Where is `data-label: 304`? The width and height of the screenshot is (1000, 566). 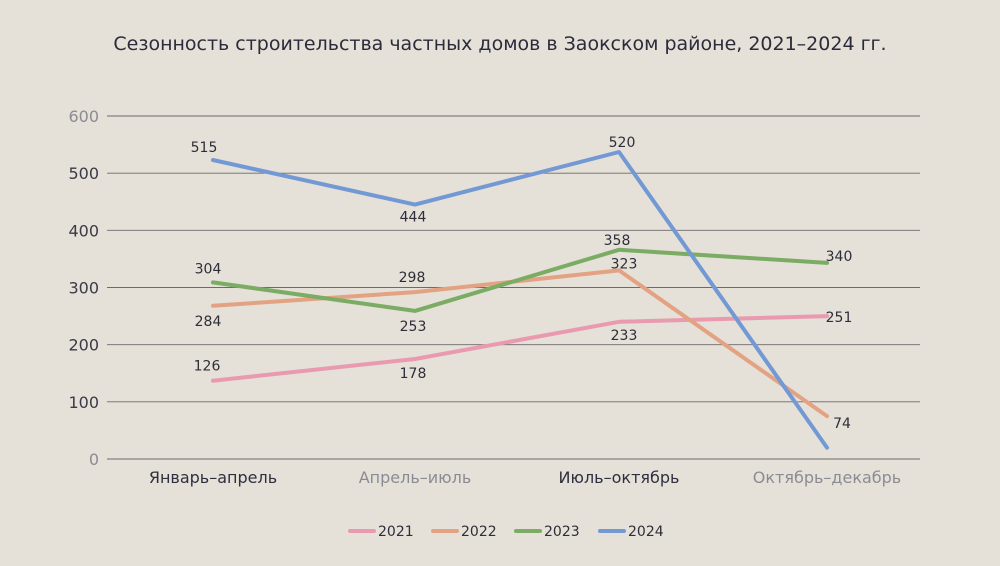 data-label: 304 is located at coordinates (208, 269).